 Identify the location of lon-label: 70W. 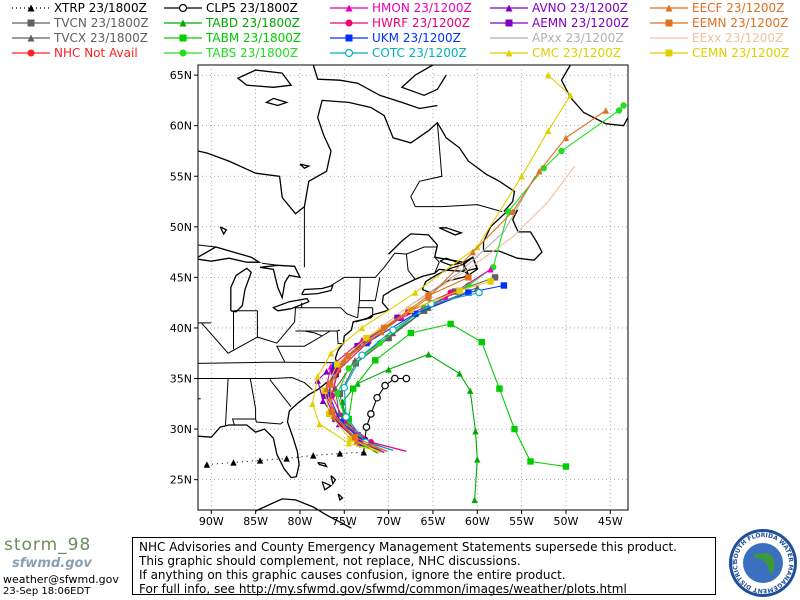
(388, 521).